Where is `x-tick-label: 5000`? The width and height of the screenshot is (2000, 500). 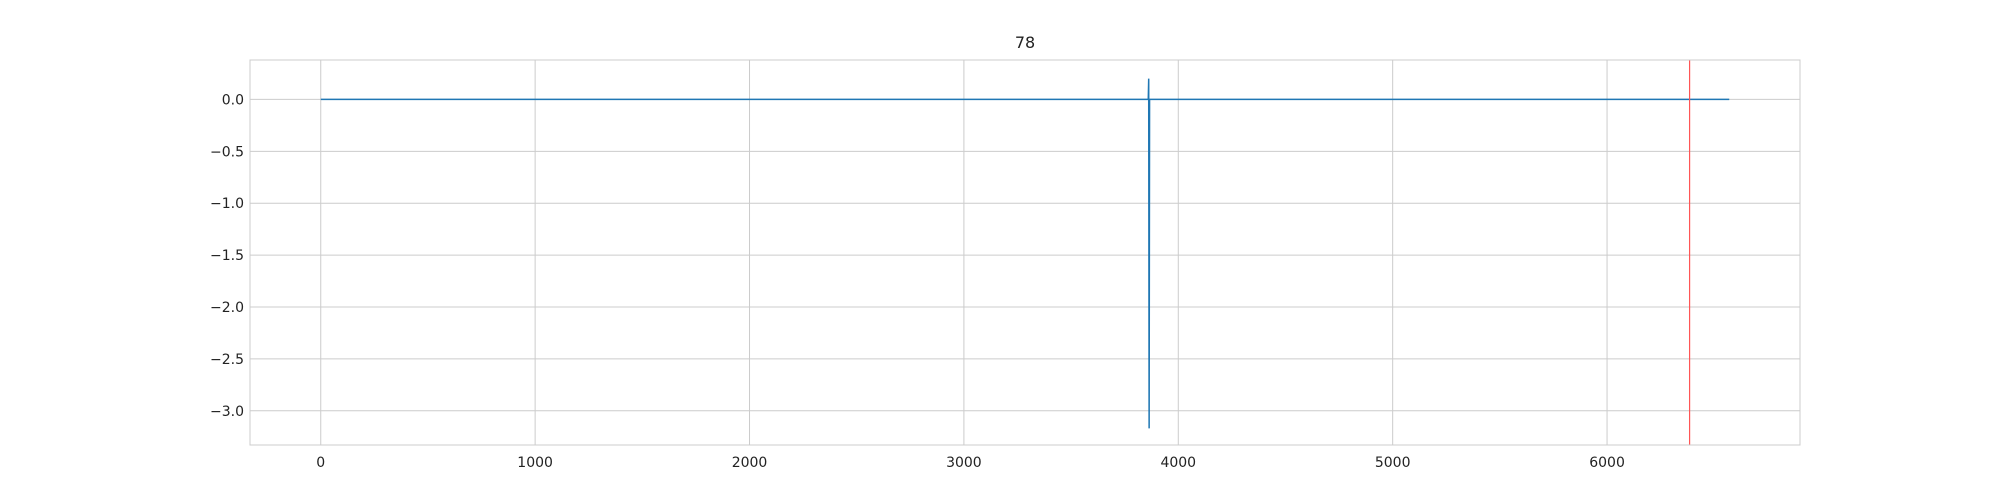 x-tick-label: 5000 is located at coordinates (1393, 463).